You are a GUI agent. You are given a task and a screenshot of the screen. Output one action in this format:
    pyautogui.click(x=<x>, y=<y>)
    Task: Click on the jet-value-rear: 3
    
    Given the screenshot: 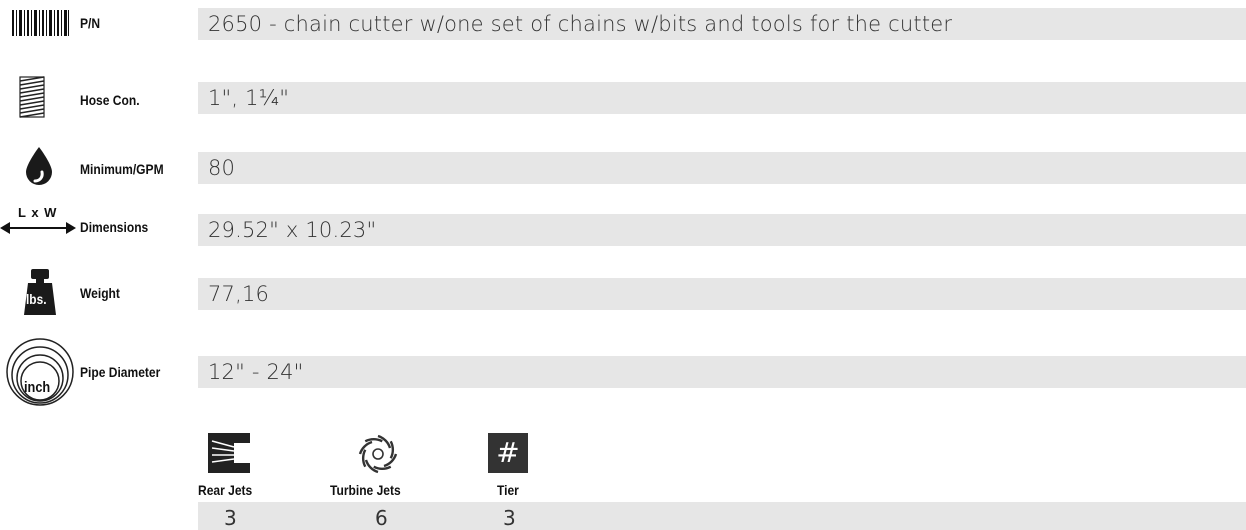 What is the action you would take?
    pyautogui.click(x=230, y=518)
    